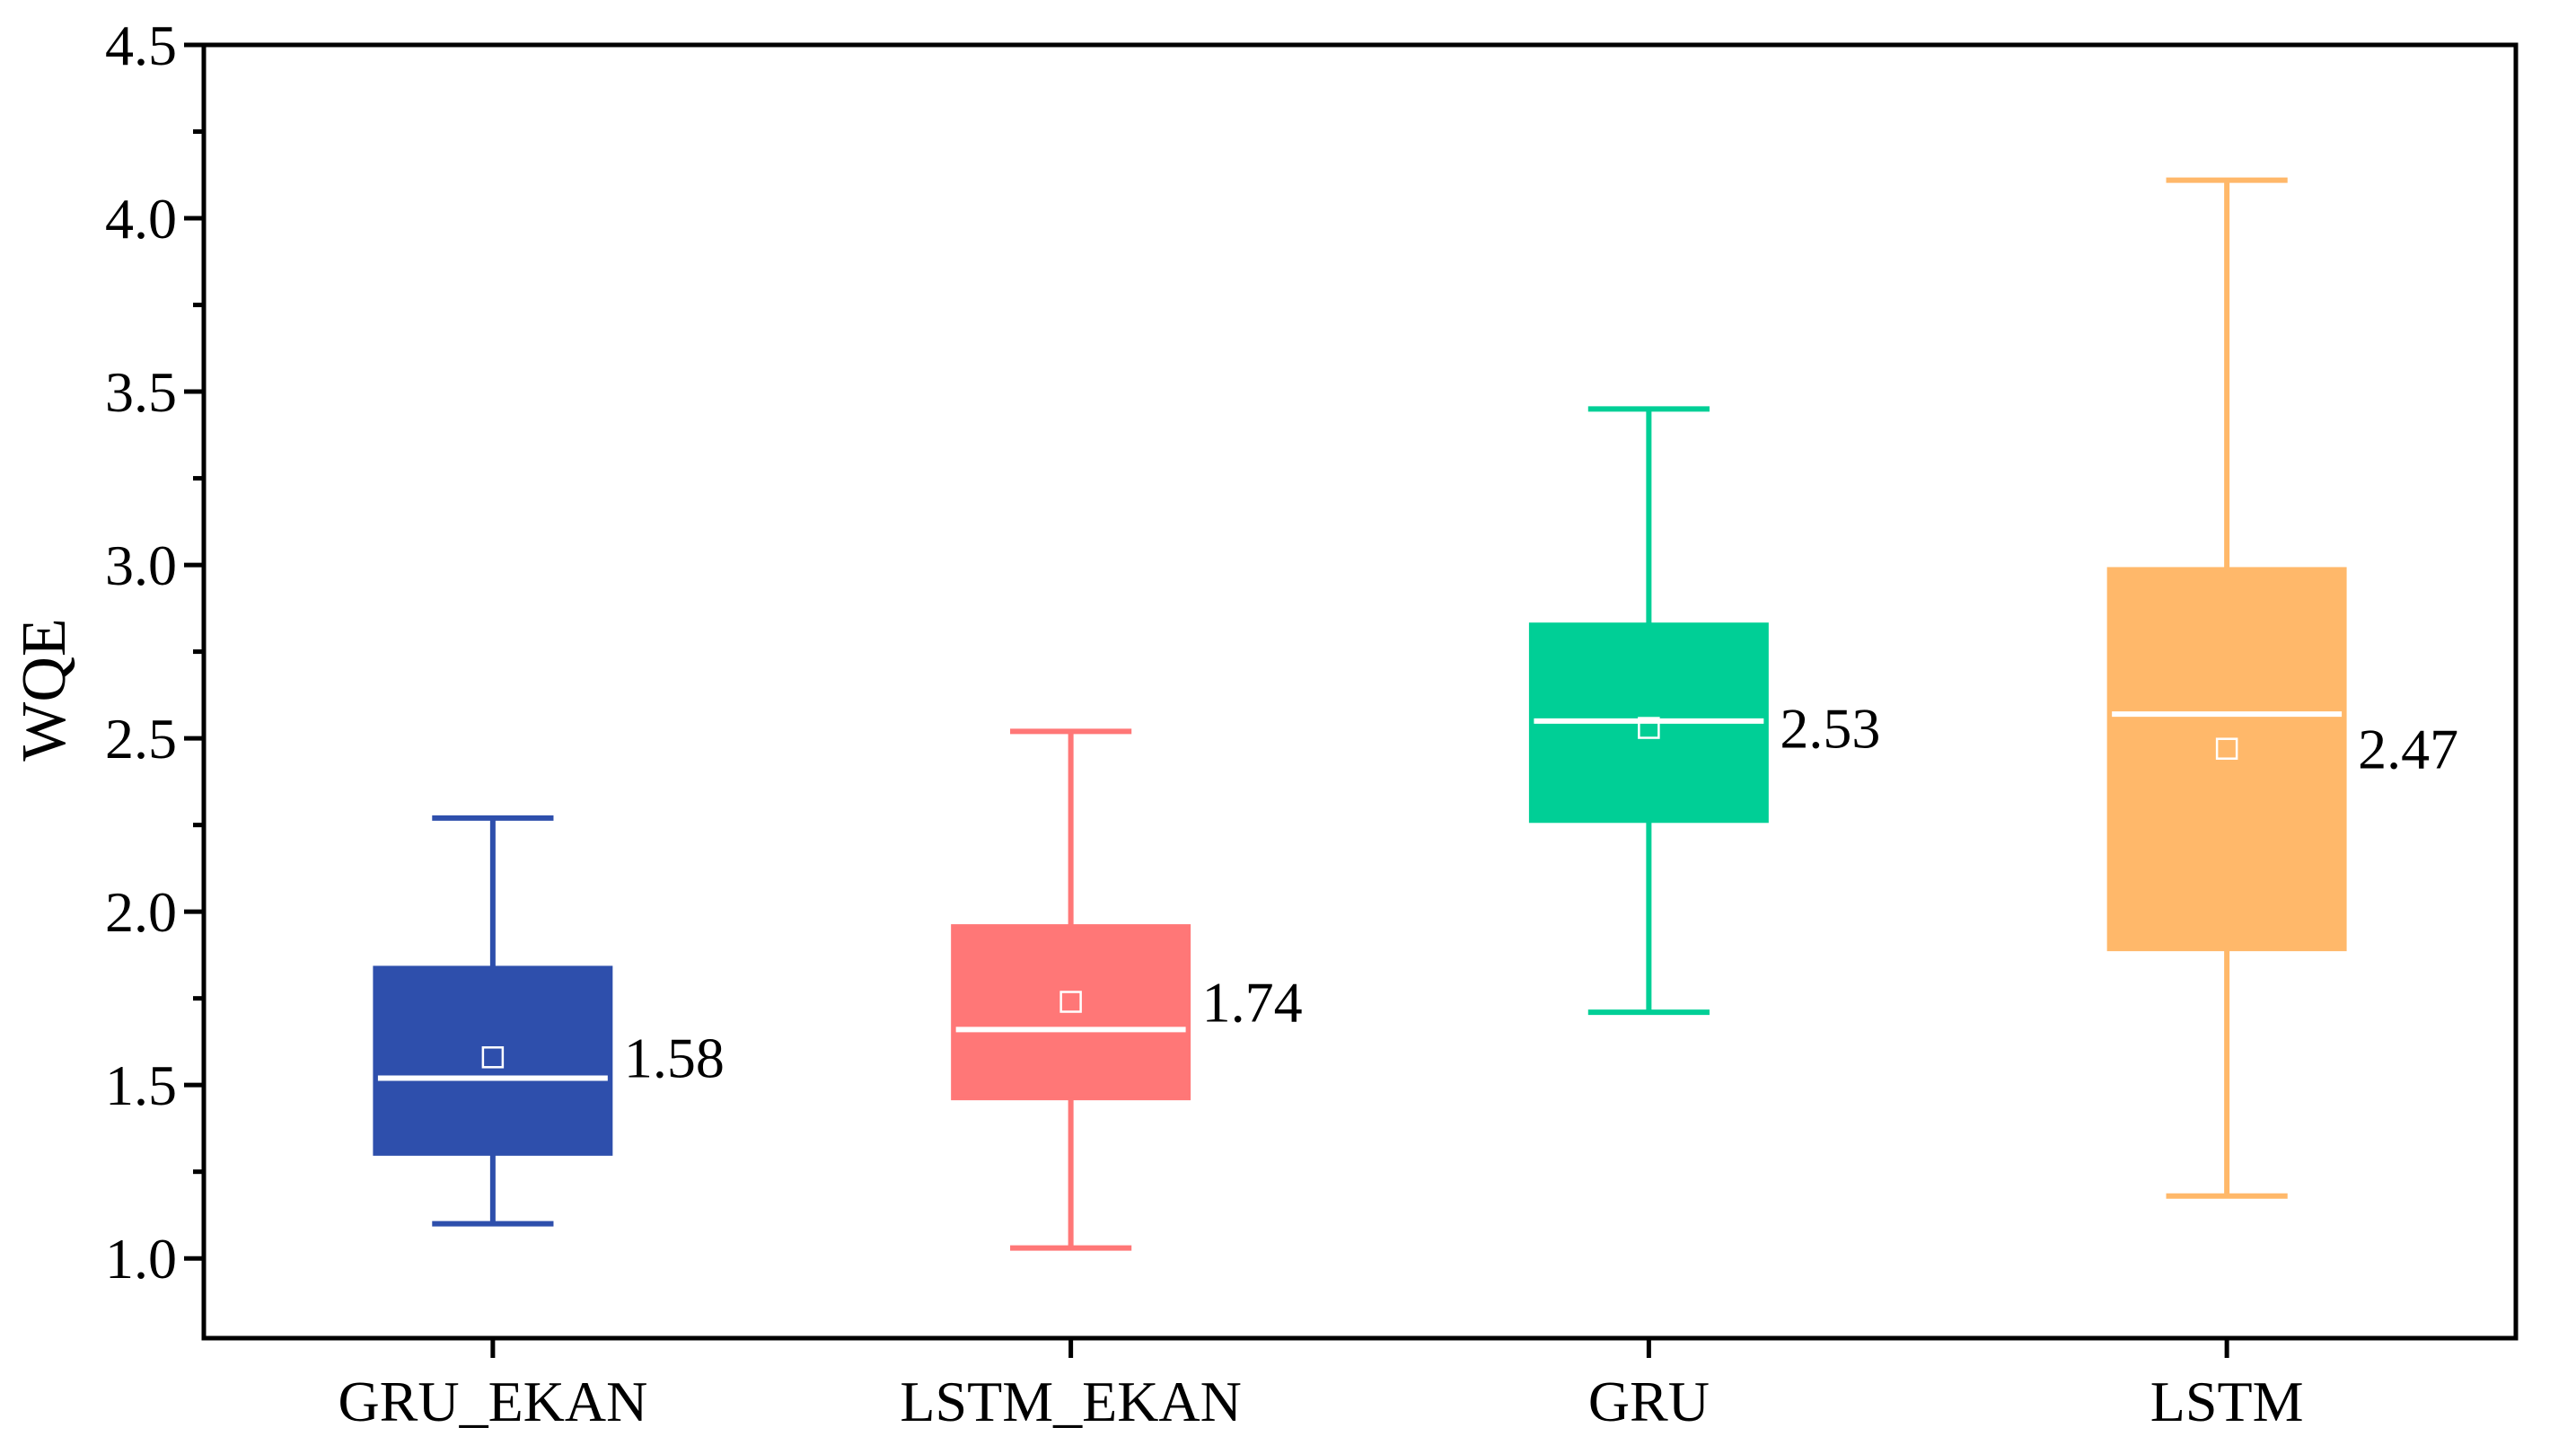 This screenshot has width=2576, height=1454. I want to click on x-tick-label: LSTM_EKAN, so click(1070, 1401).